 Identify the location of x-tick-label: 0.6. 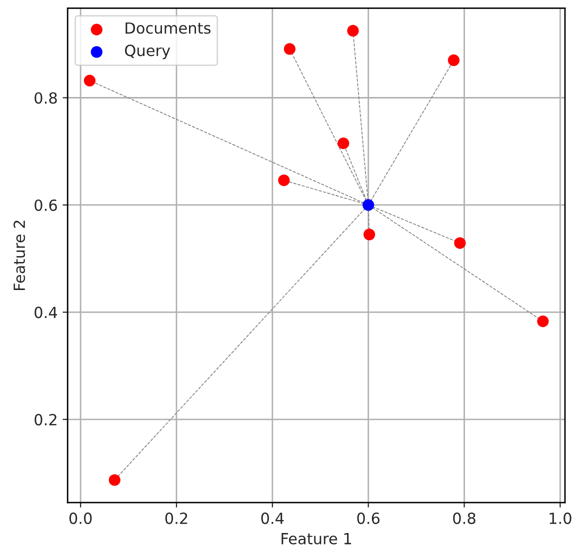
(368, 518).